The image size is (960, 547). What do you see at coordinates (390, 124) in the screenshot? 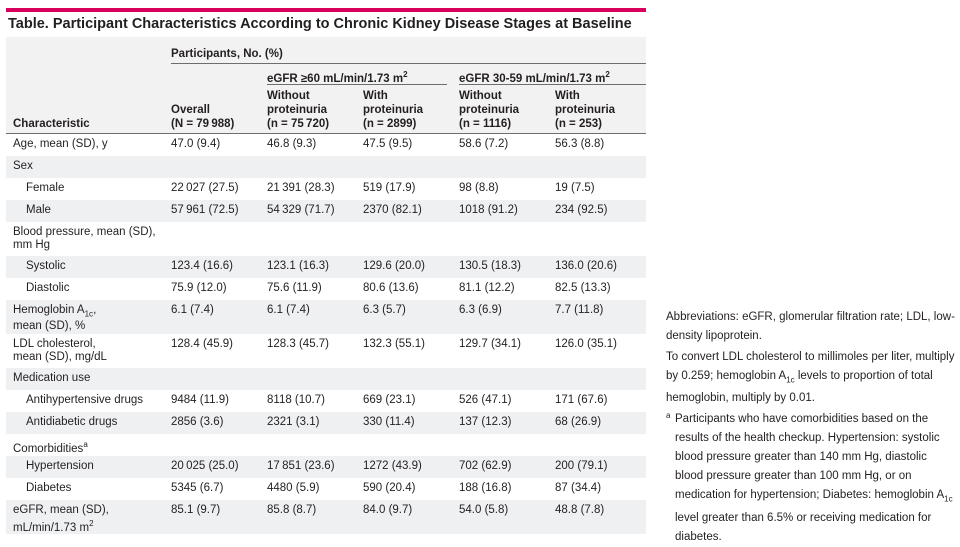
I see `column-header-3-line-3: (n = 2899)` at bounding box center [390, 124].